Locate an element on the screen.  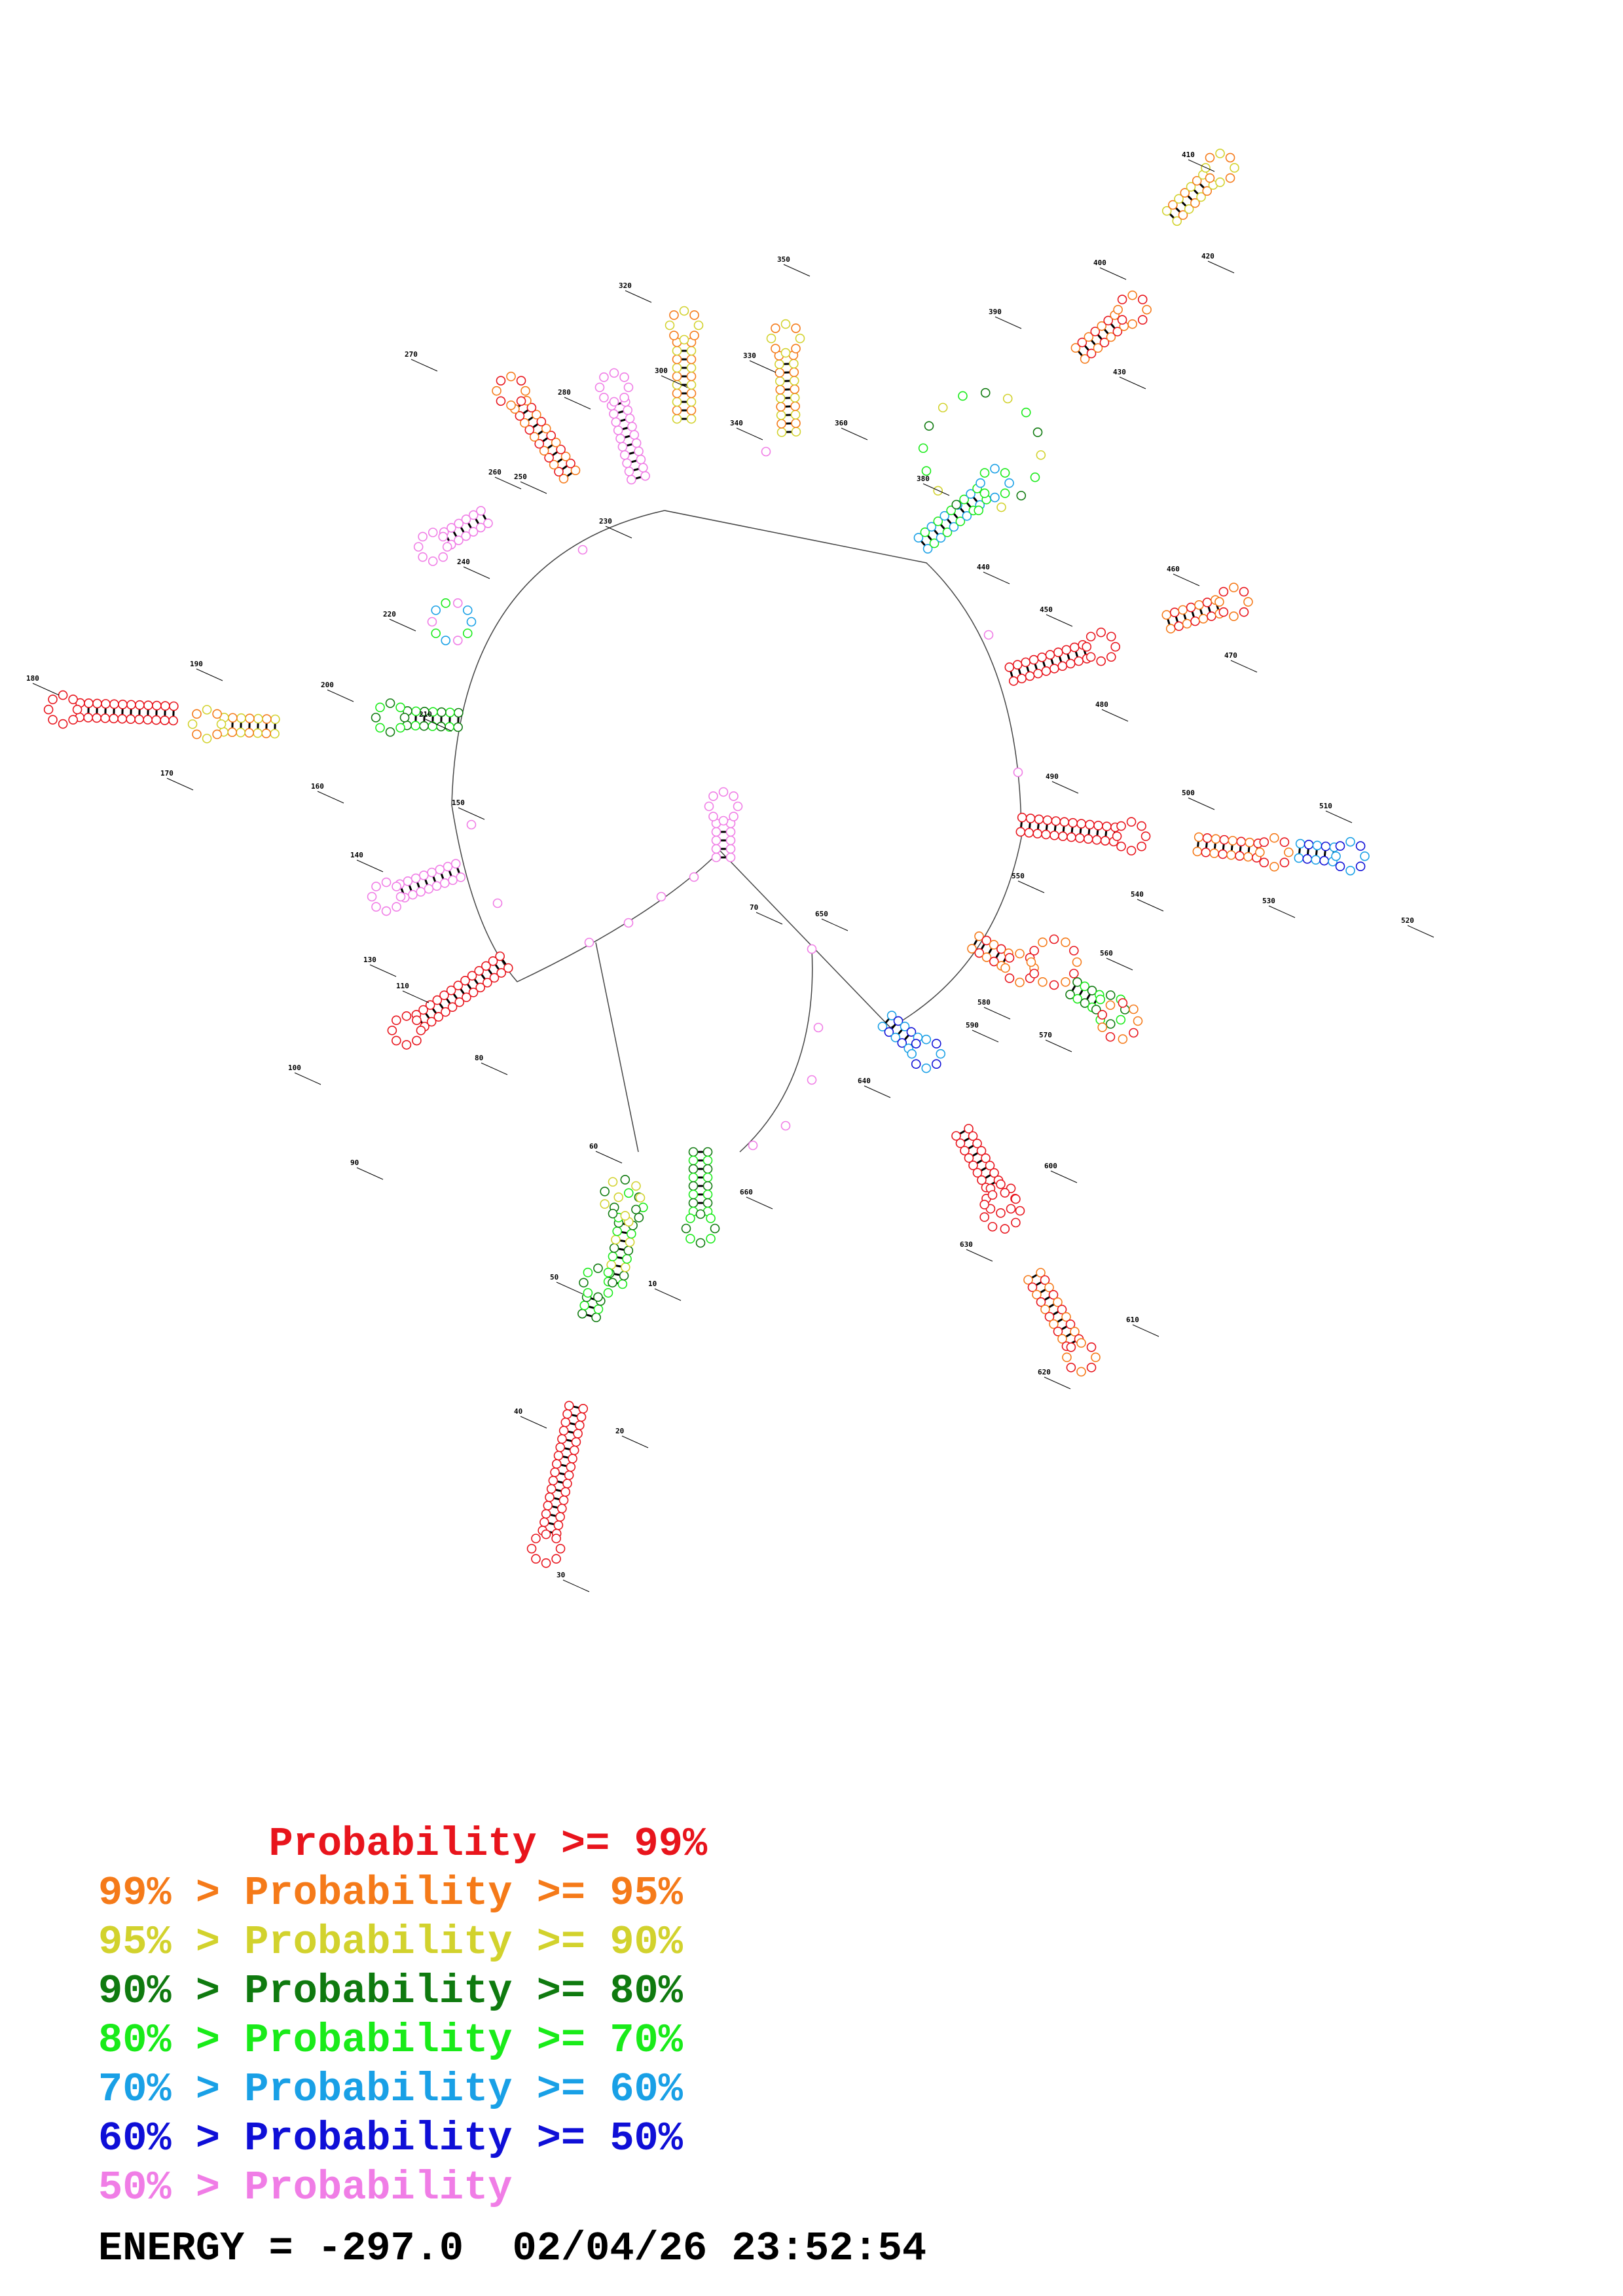
position-label: 630 is located at coordinates (966, 1244).